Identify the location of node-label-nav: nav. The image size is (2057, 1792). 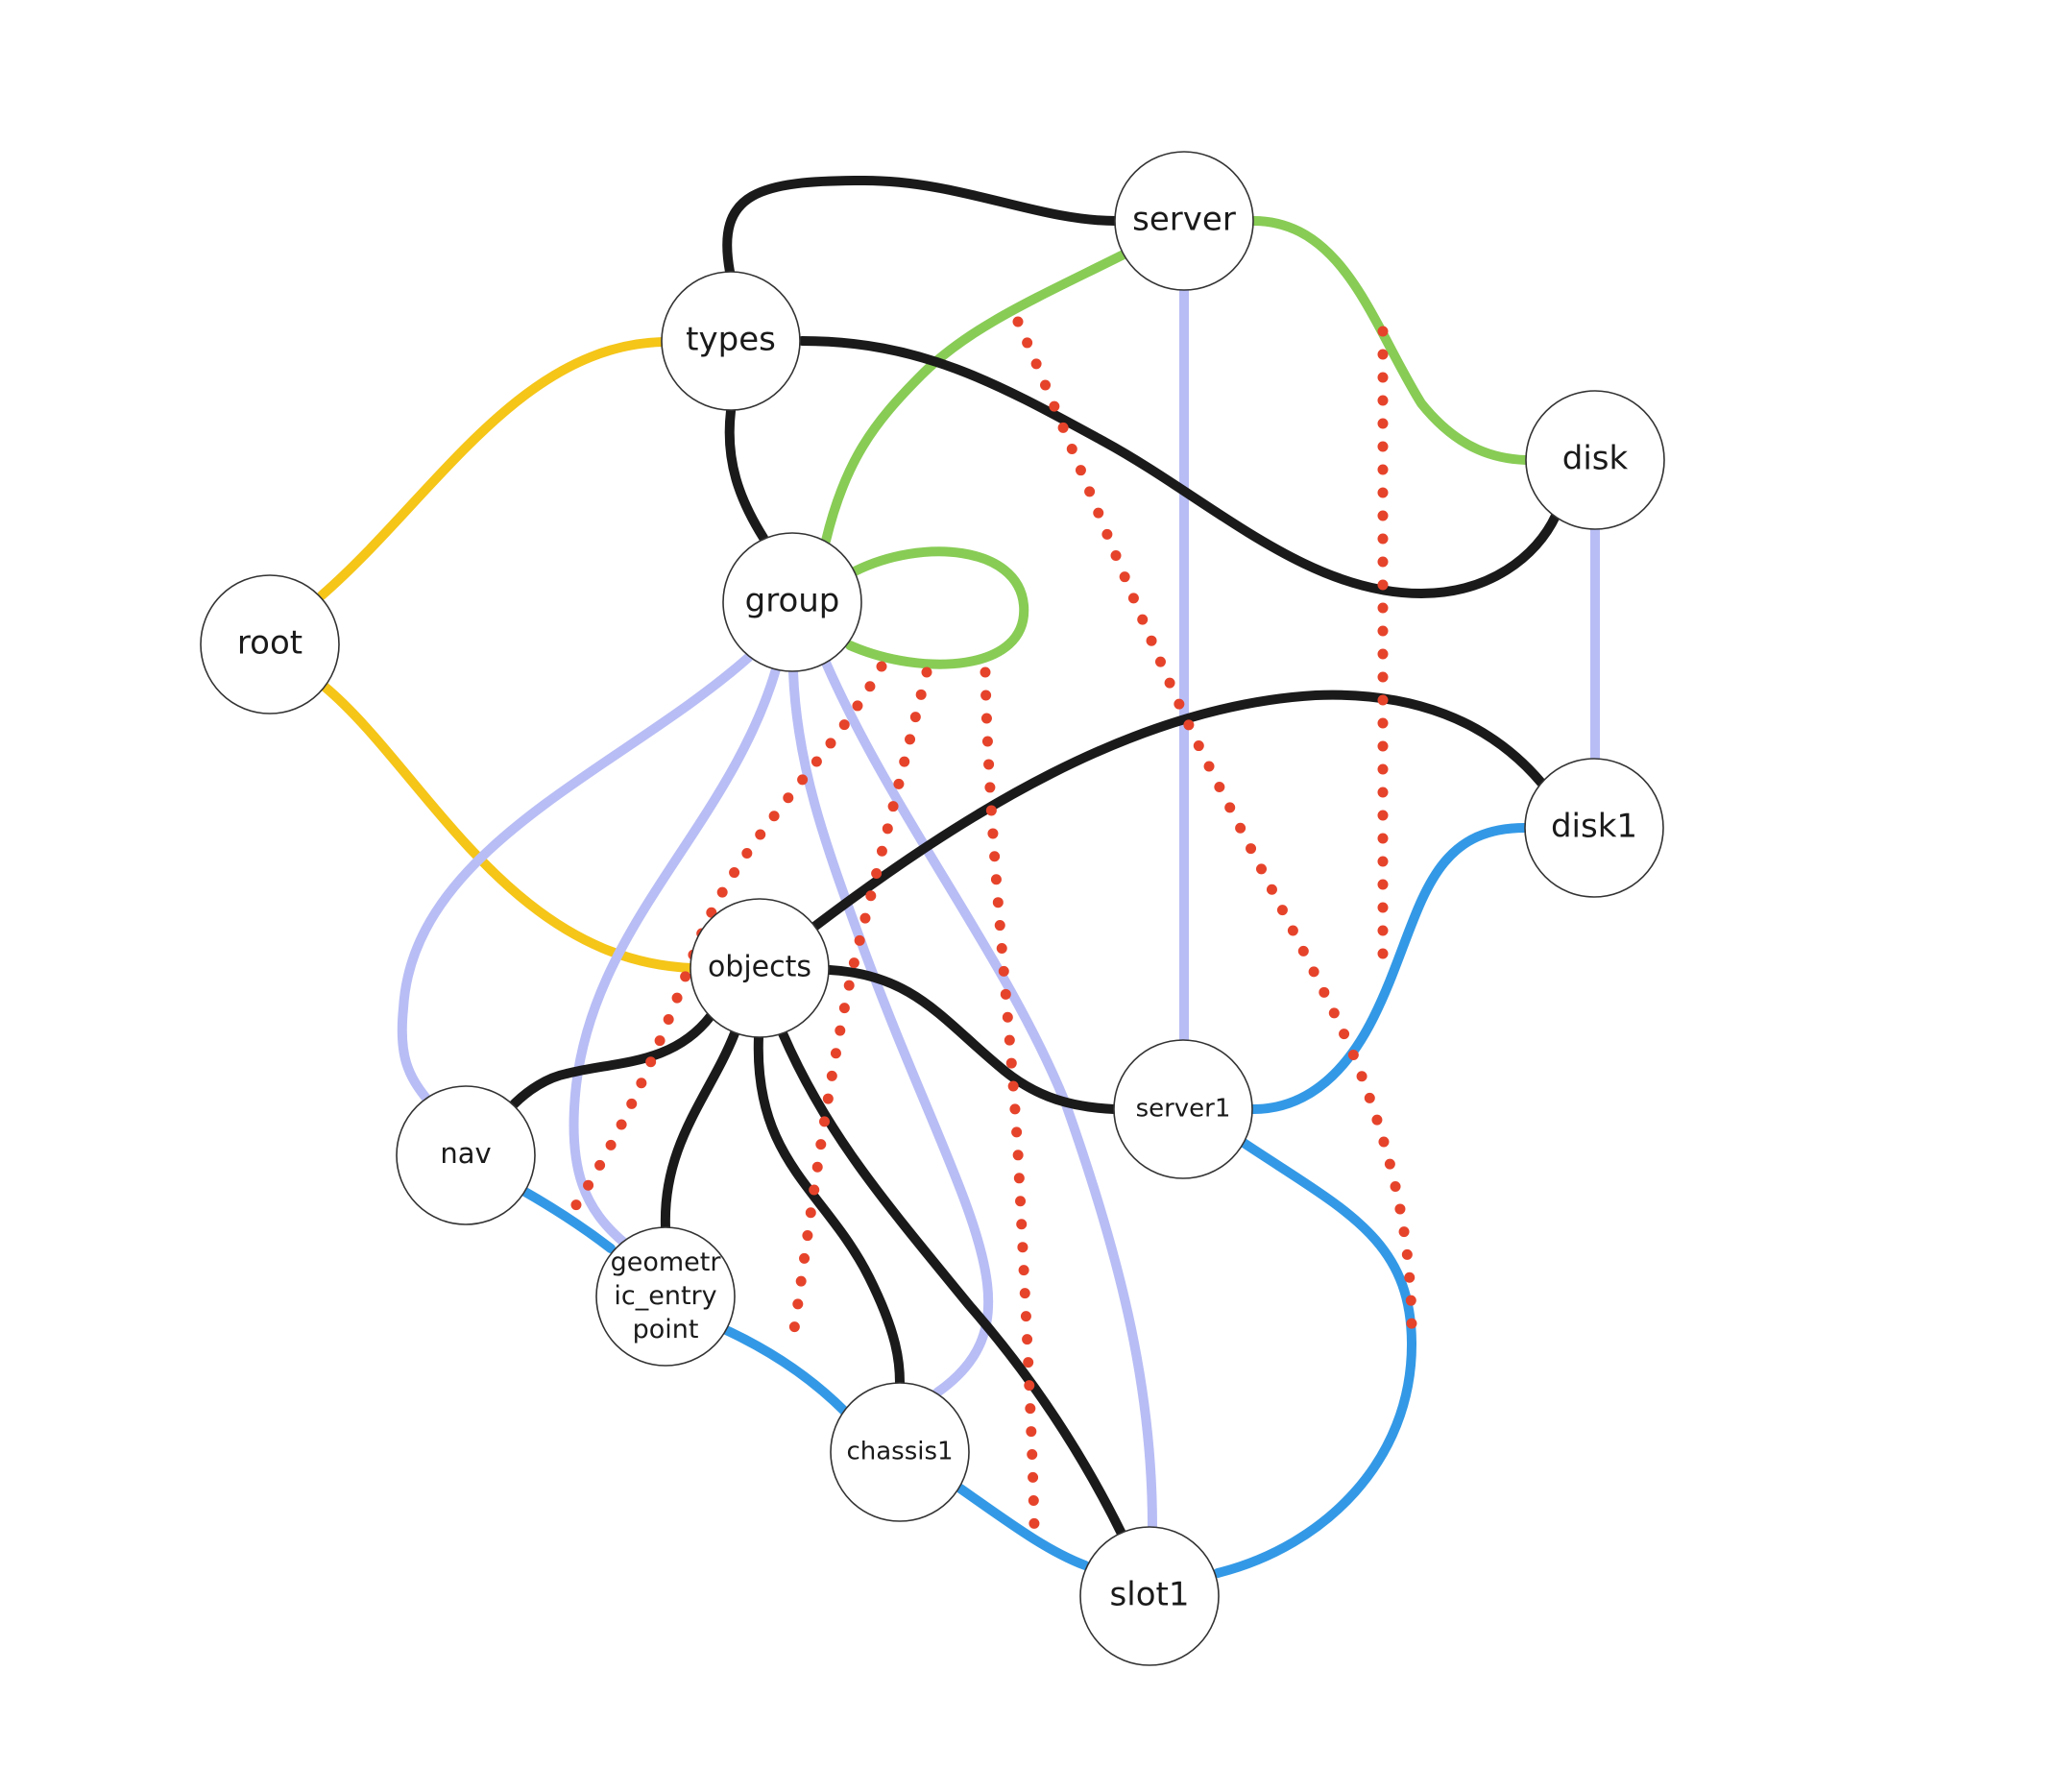
(466, 1153).